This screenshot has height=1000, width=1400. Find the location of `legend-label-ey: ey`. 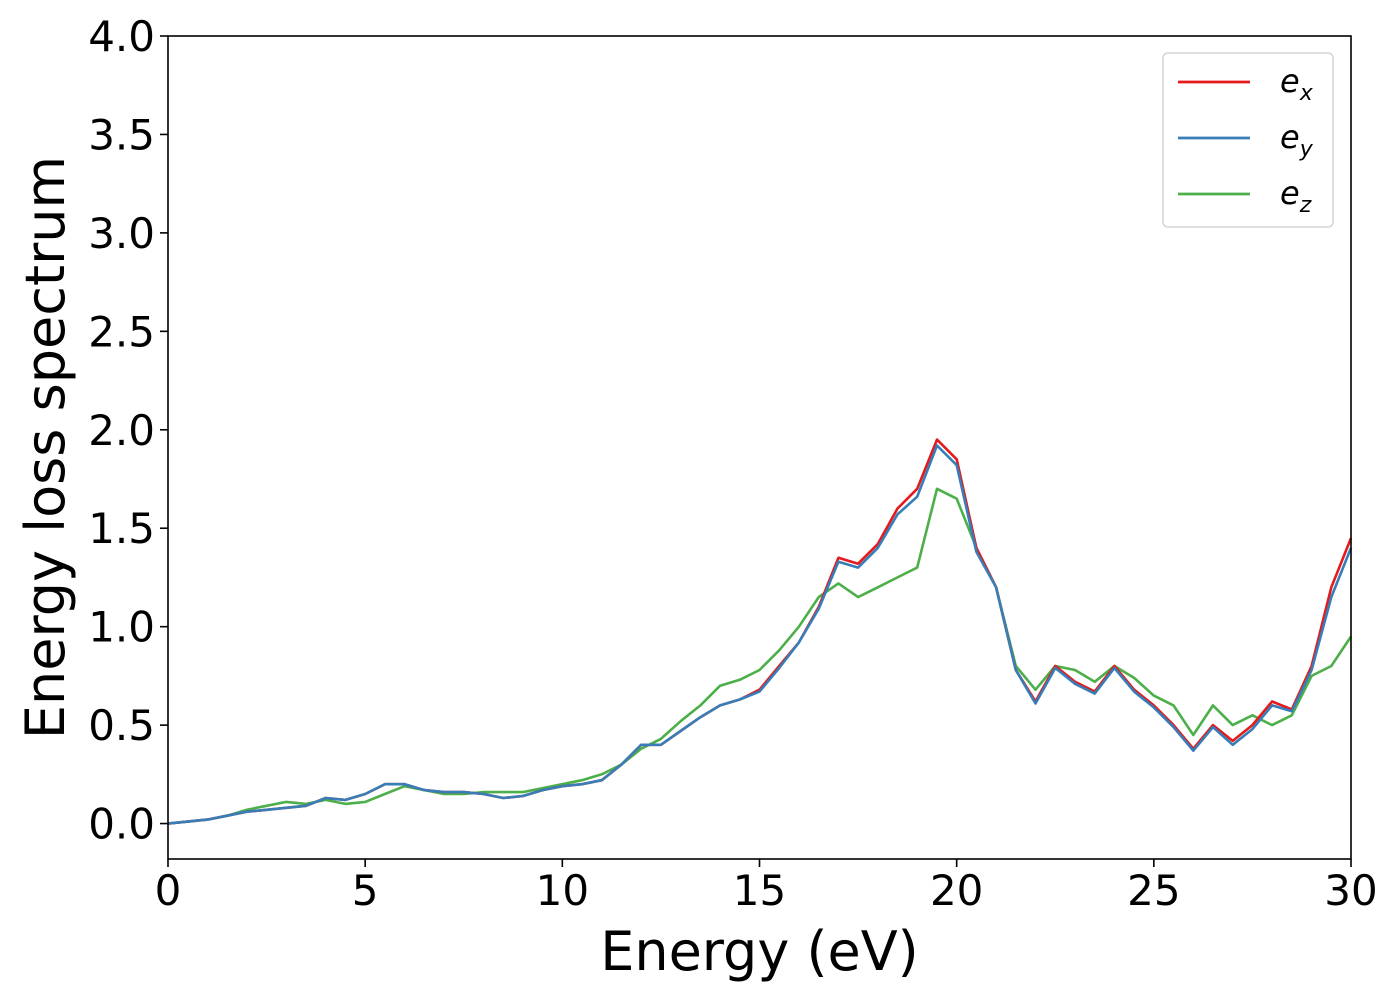

legend-label-ey: ey is located at coordinates (1297, 140).